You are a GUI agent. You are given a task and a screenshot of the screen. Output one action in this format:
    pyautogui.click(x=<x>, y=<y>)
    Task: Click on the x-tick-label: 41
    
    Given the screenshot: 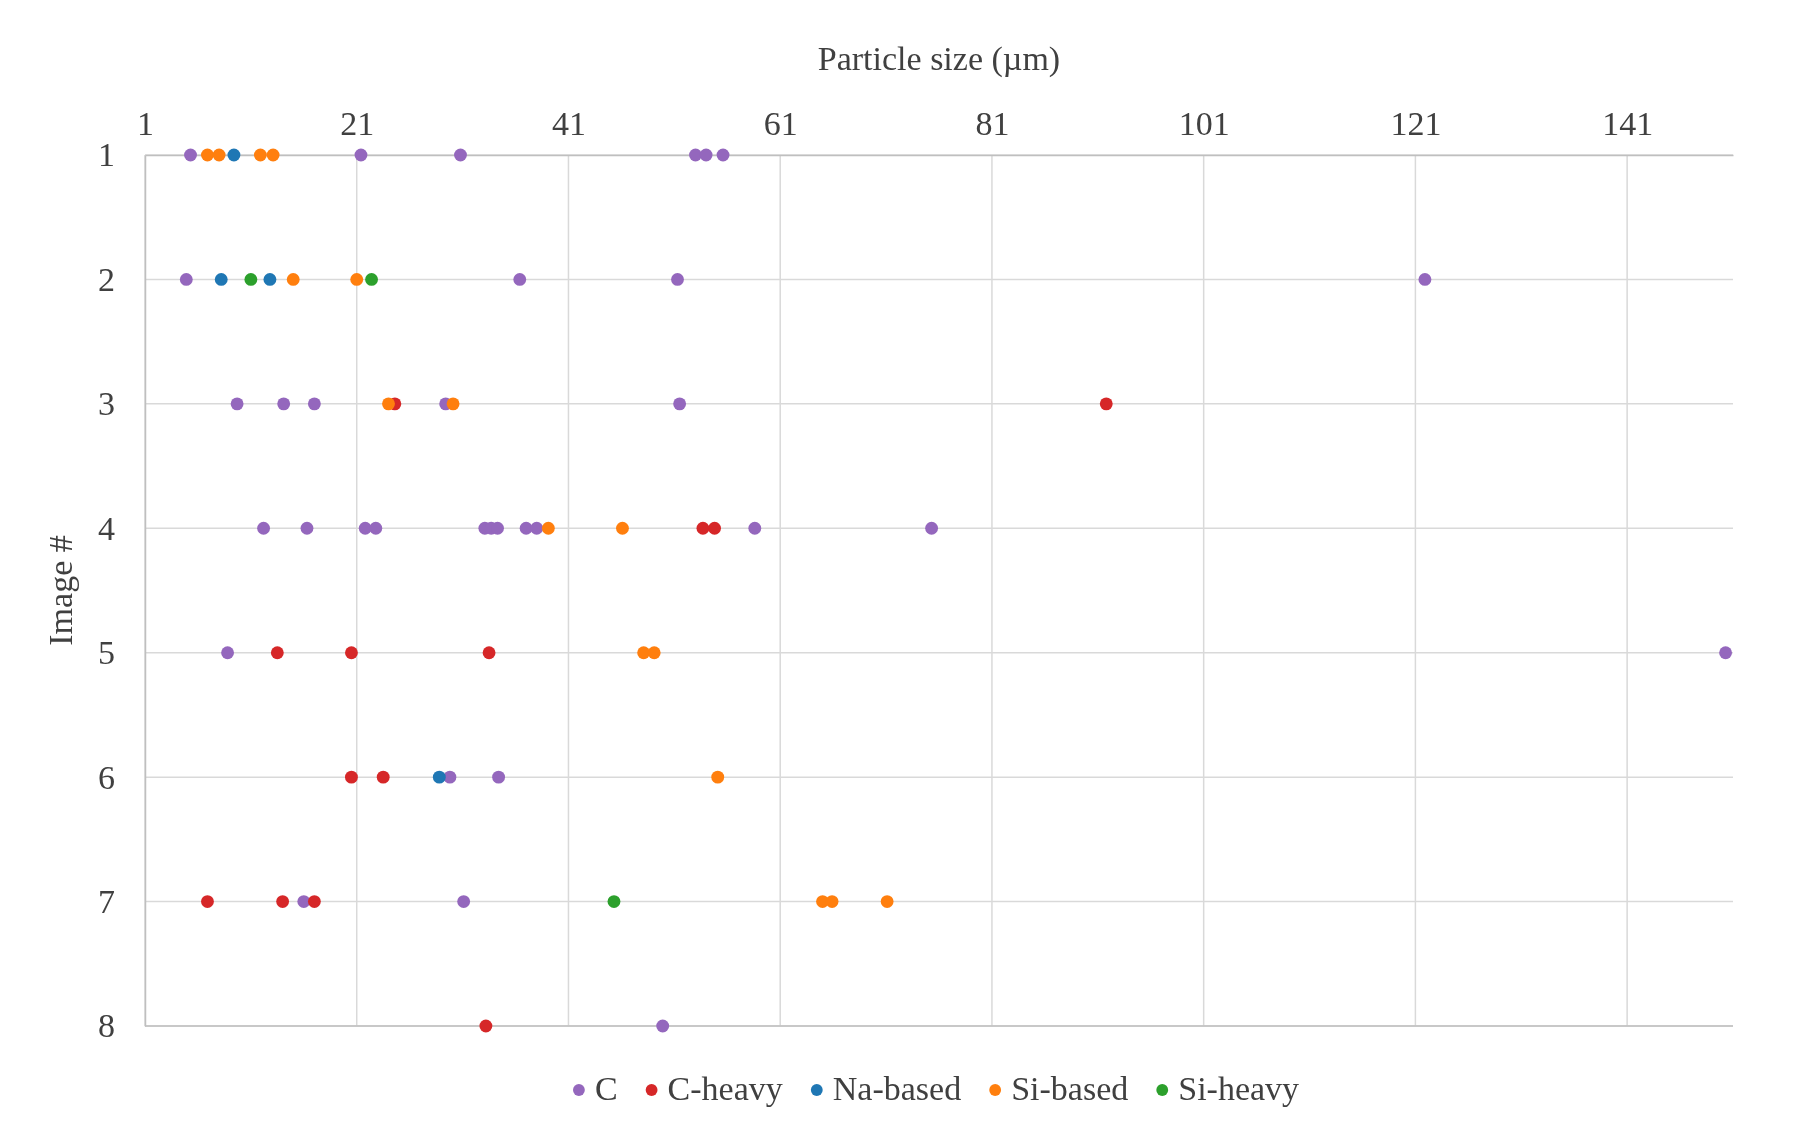 What is the action you would take?
    pyautogui.click(x=568, y=123)
    